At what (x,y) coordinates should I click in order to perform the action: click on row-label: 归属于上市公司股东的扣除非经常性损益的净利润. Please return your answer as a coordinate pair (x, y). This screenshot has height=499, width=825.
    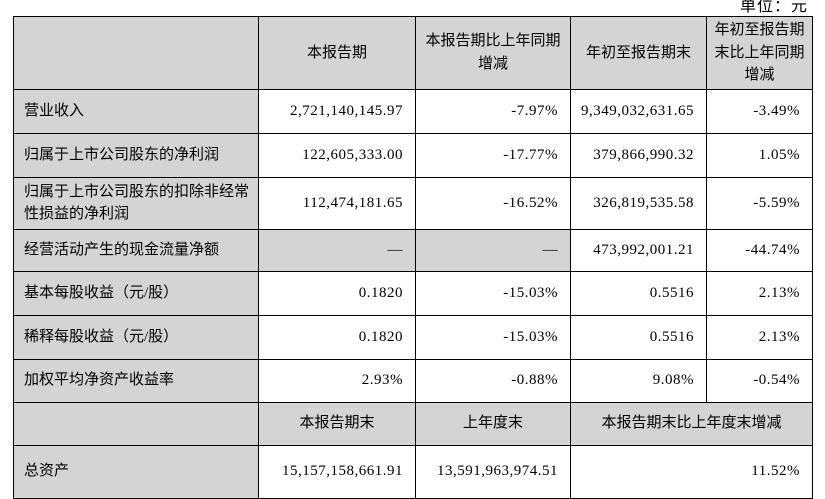
    Looking at the image, I should click on (136, 203).